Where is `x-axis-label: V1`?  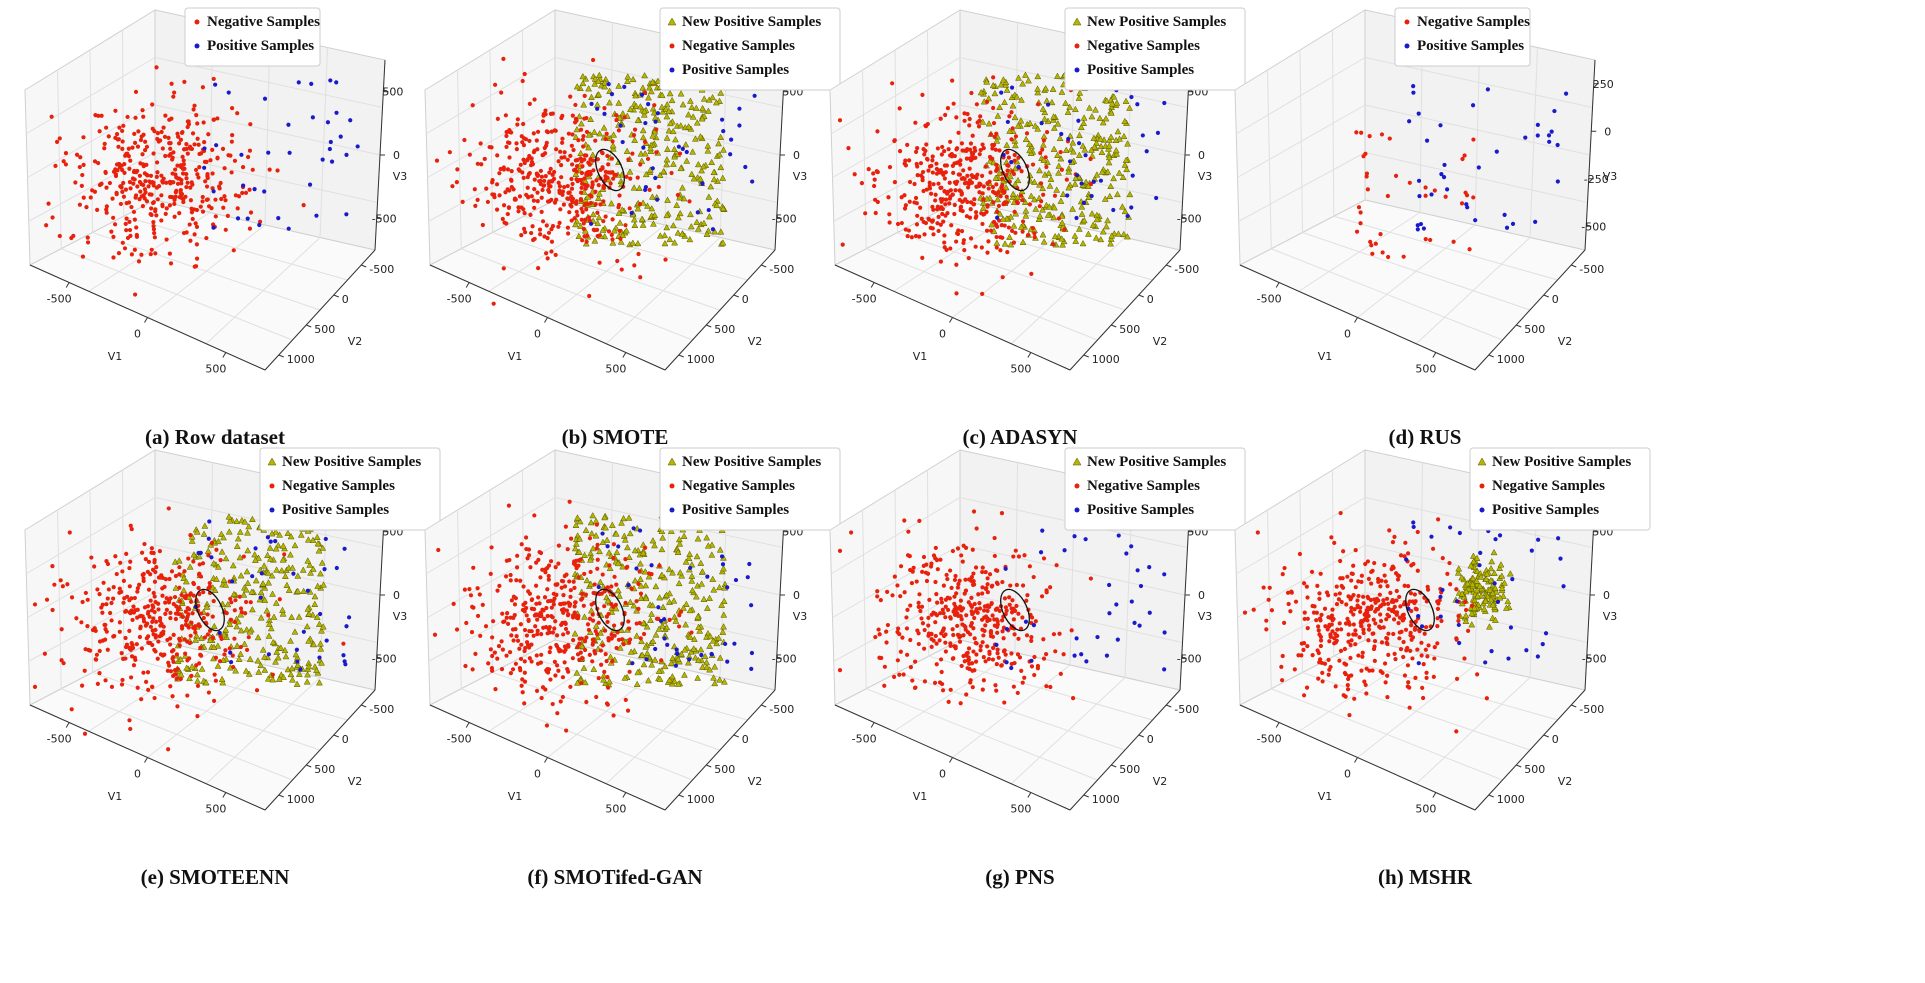 x-axis-label: V1 is located at coordinates (920, 356).